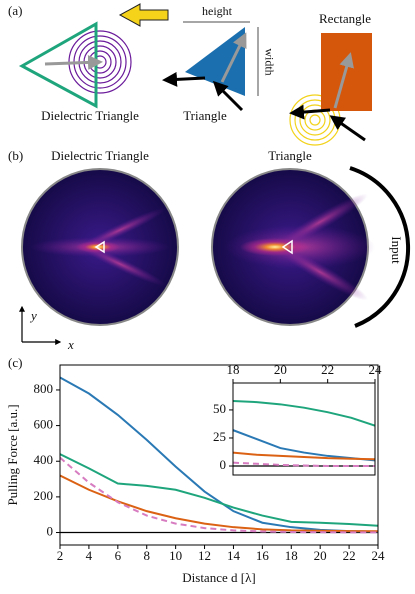  I want to click on axis-name: y, so click(33, 315).